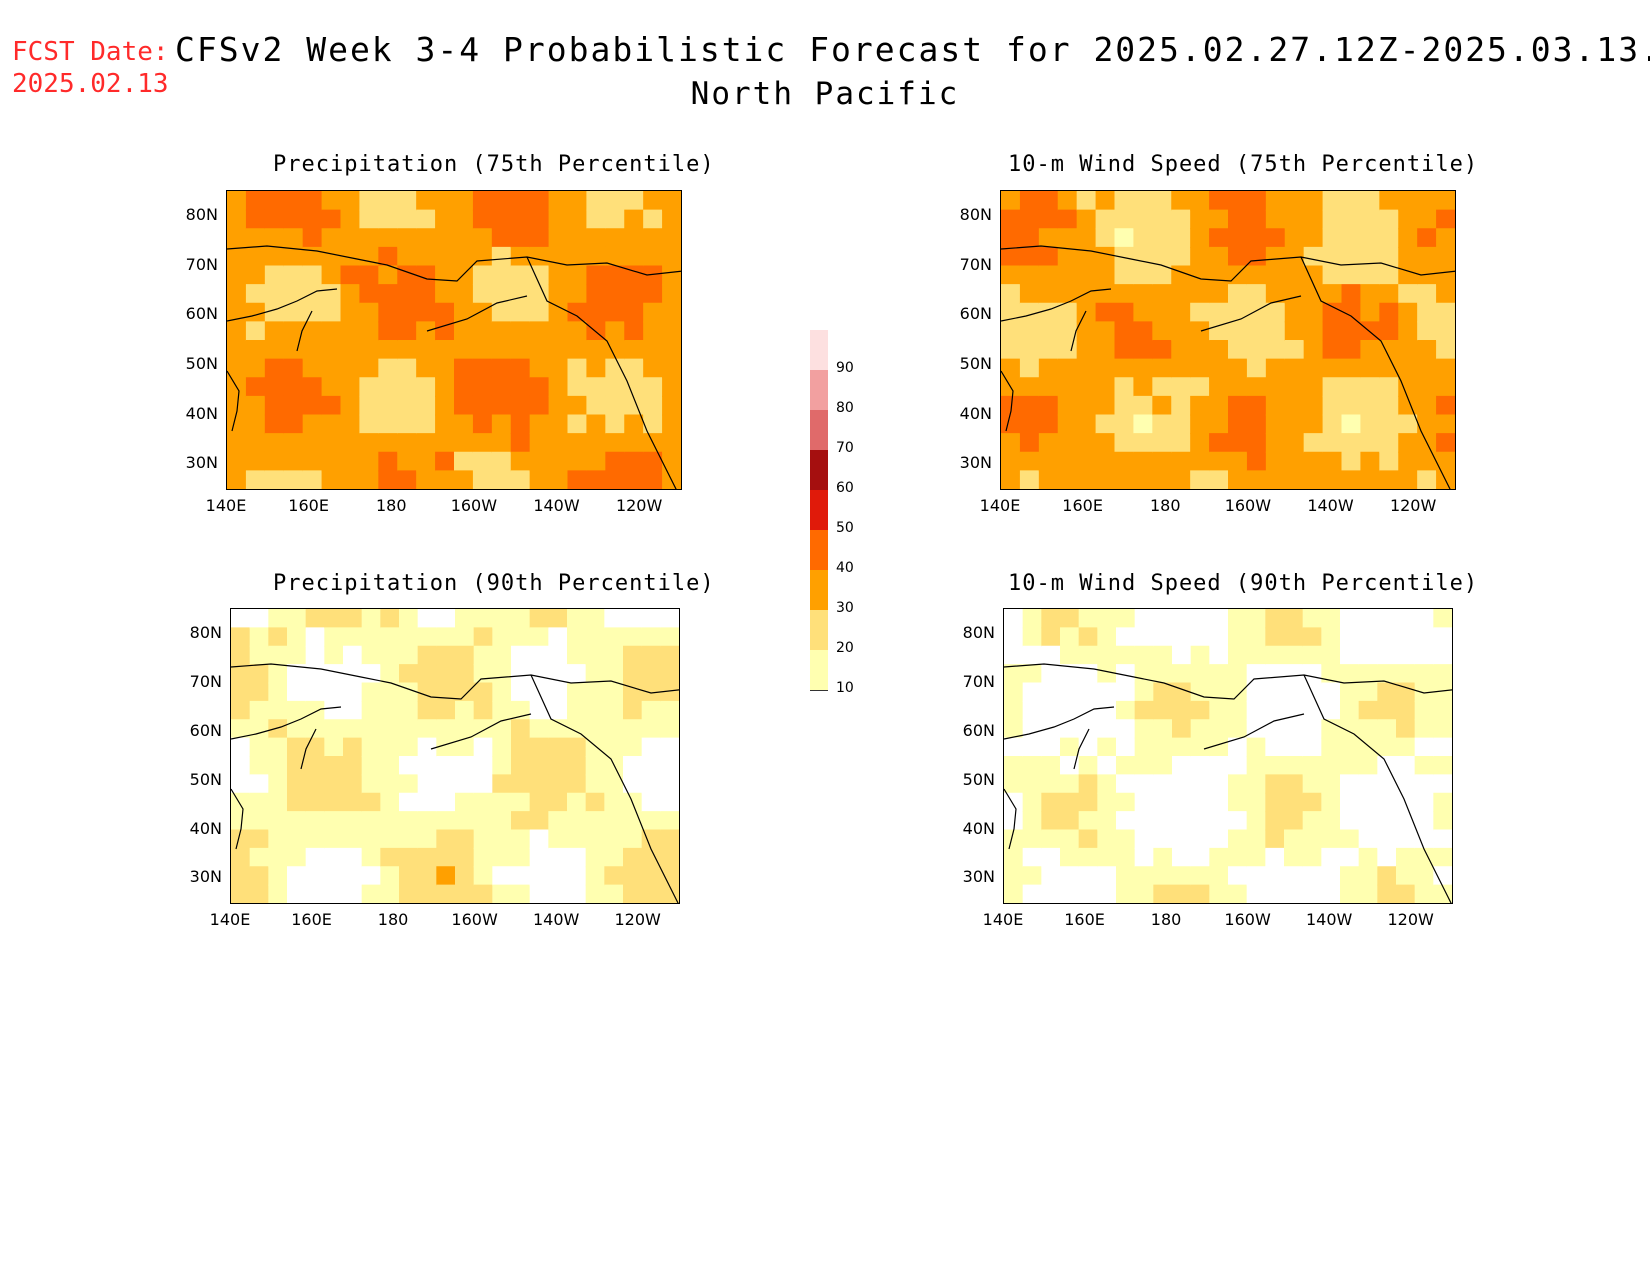 This screenshot has height=1275, width=1650. I want to click on colorbar-label: 90, so click(845, 368).